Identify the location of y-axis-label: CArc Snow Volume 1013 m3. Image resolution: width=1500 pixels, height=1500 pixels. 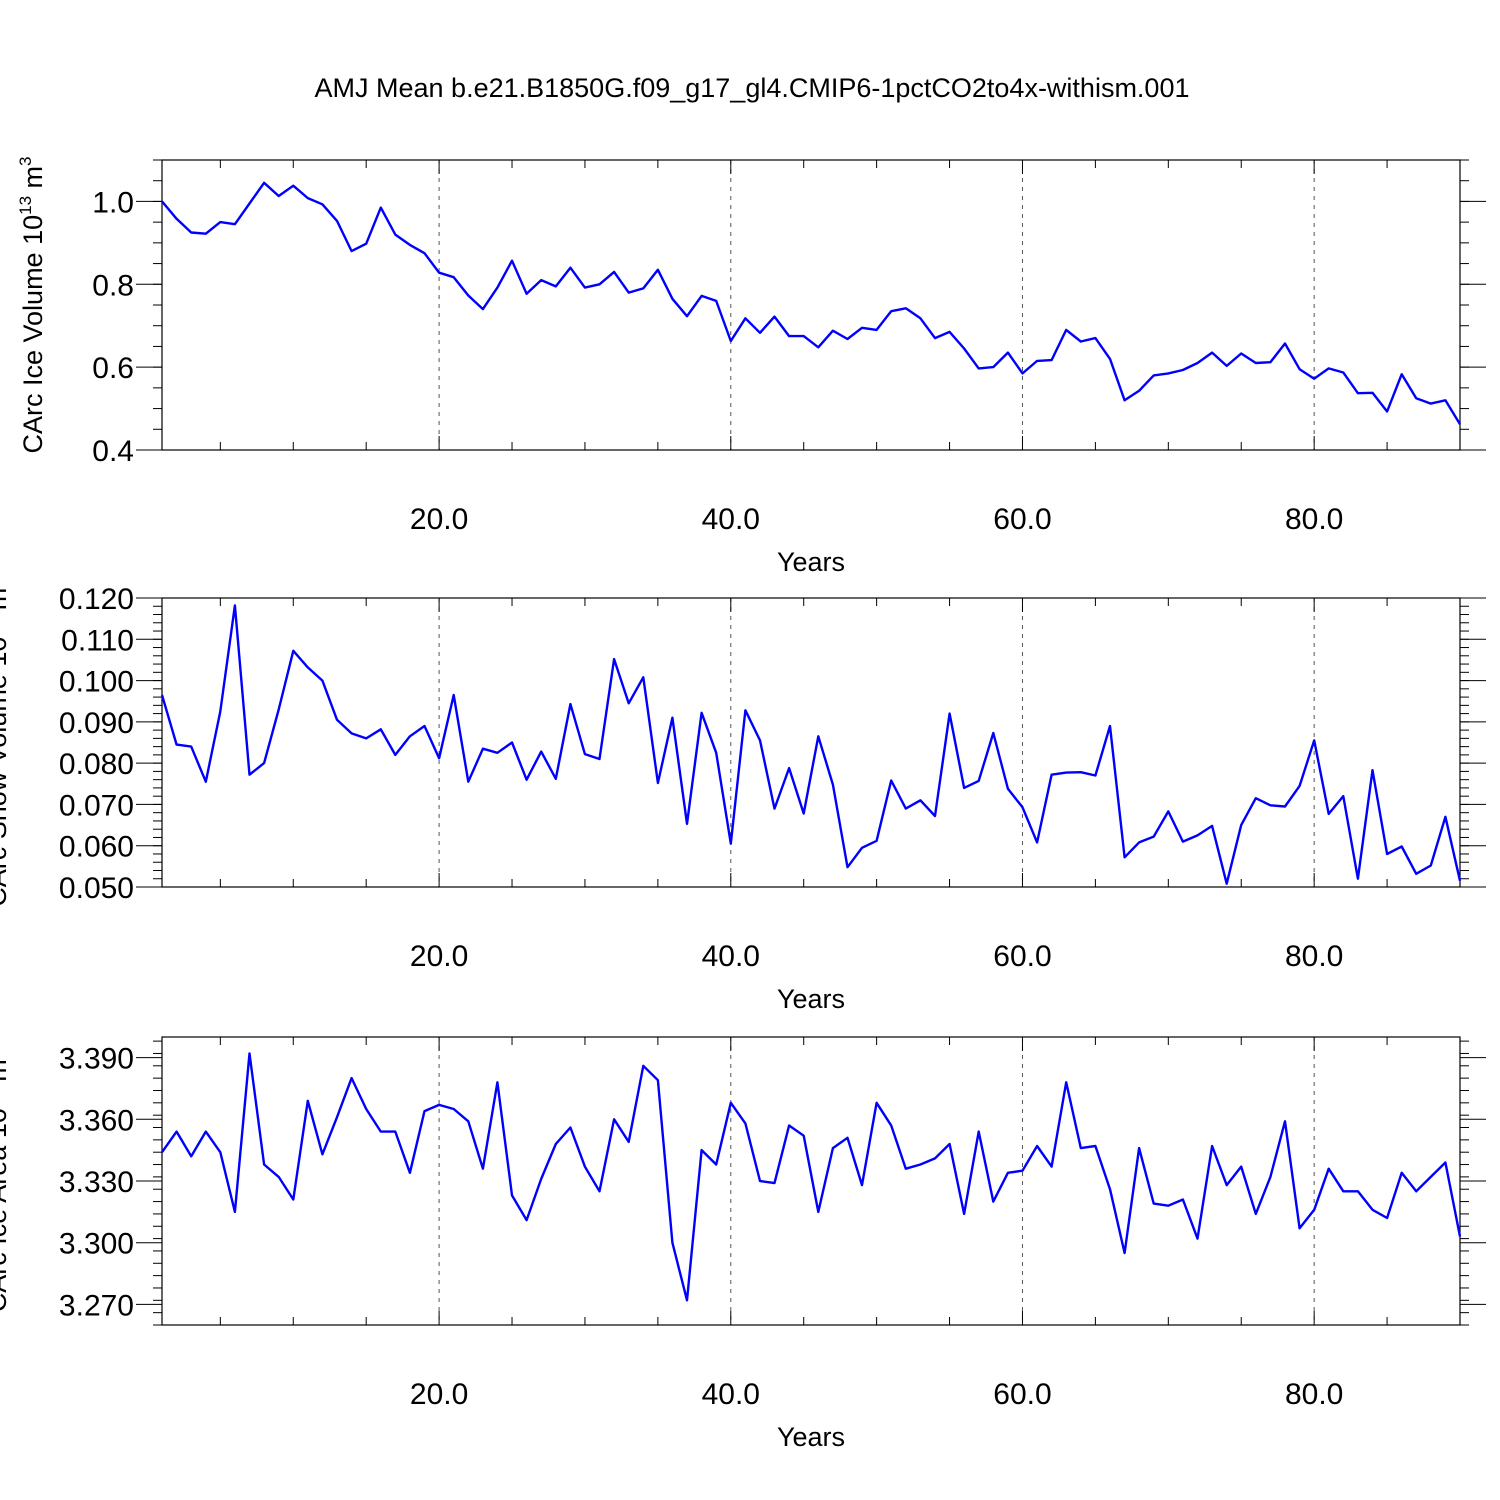
(6, 742).